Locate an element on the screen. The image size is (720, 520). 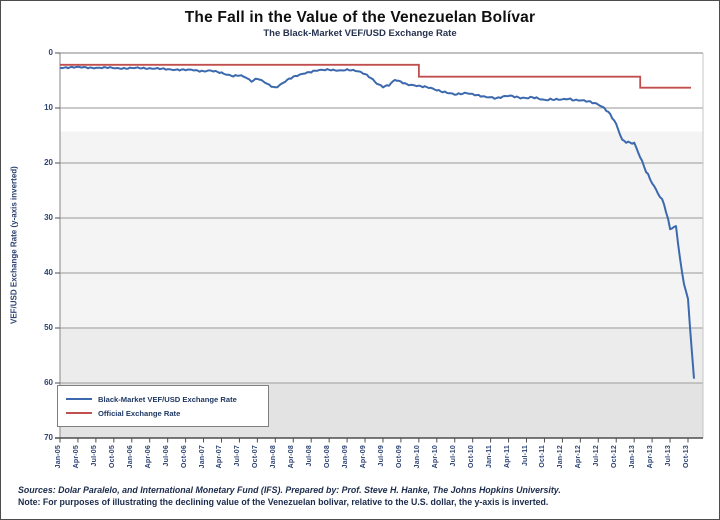
official-line-swatch is located at coordinates (79, 413).